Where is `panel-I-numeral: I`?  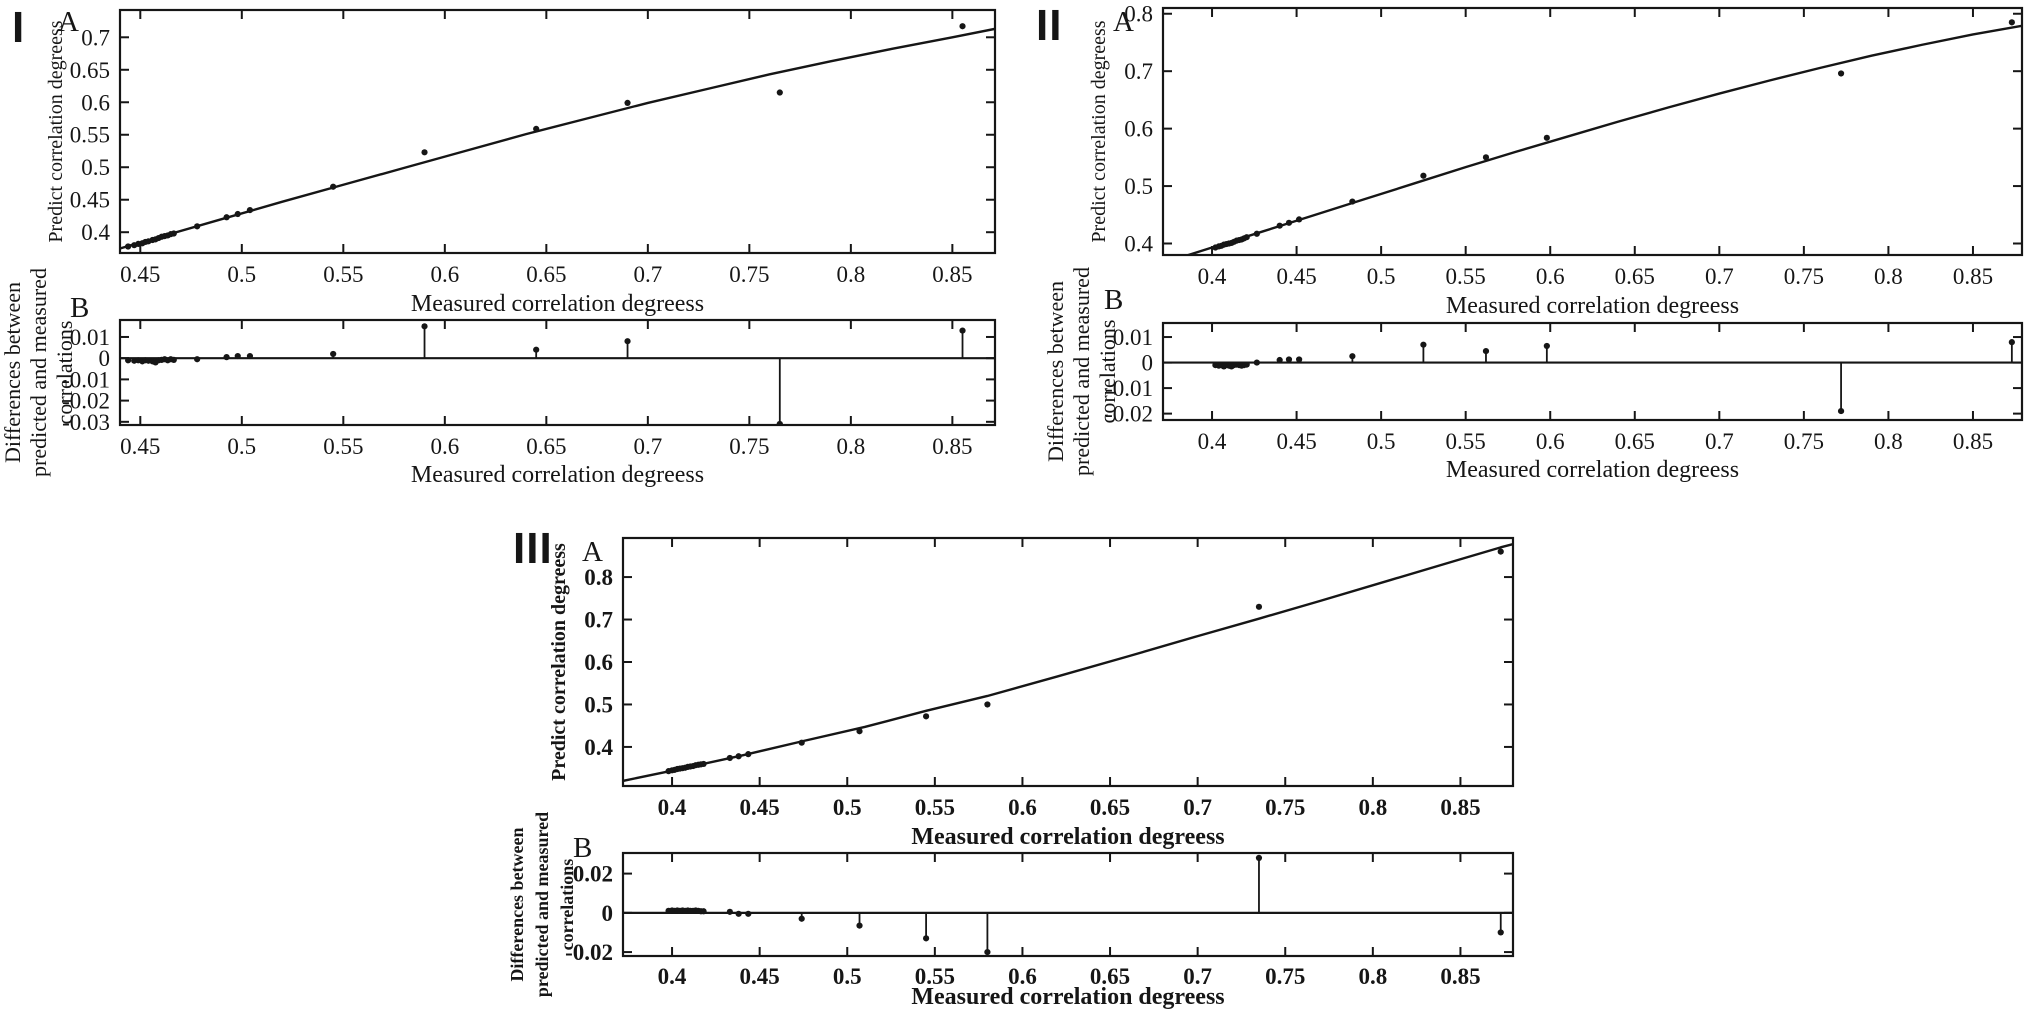 panel-I-numeral: I is located at coordinates (19, 27).